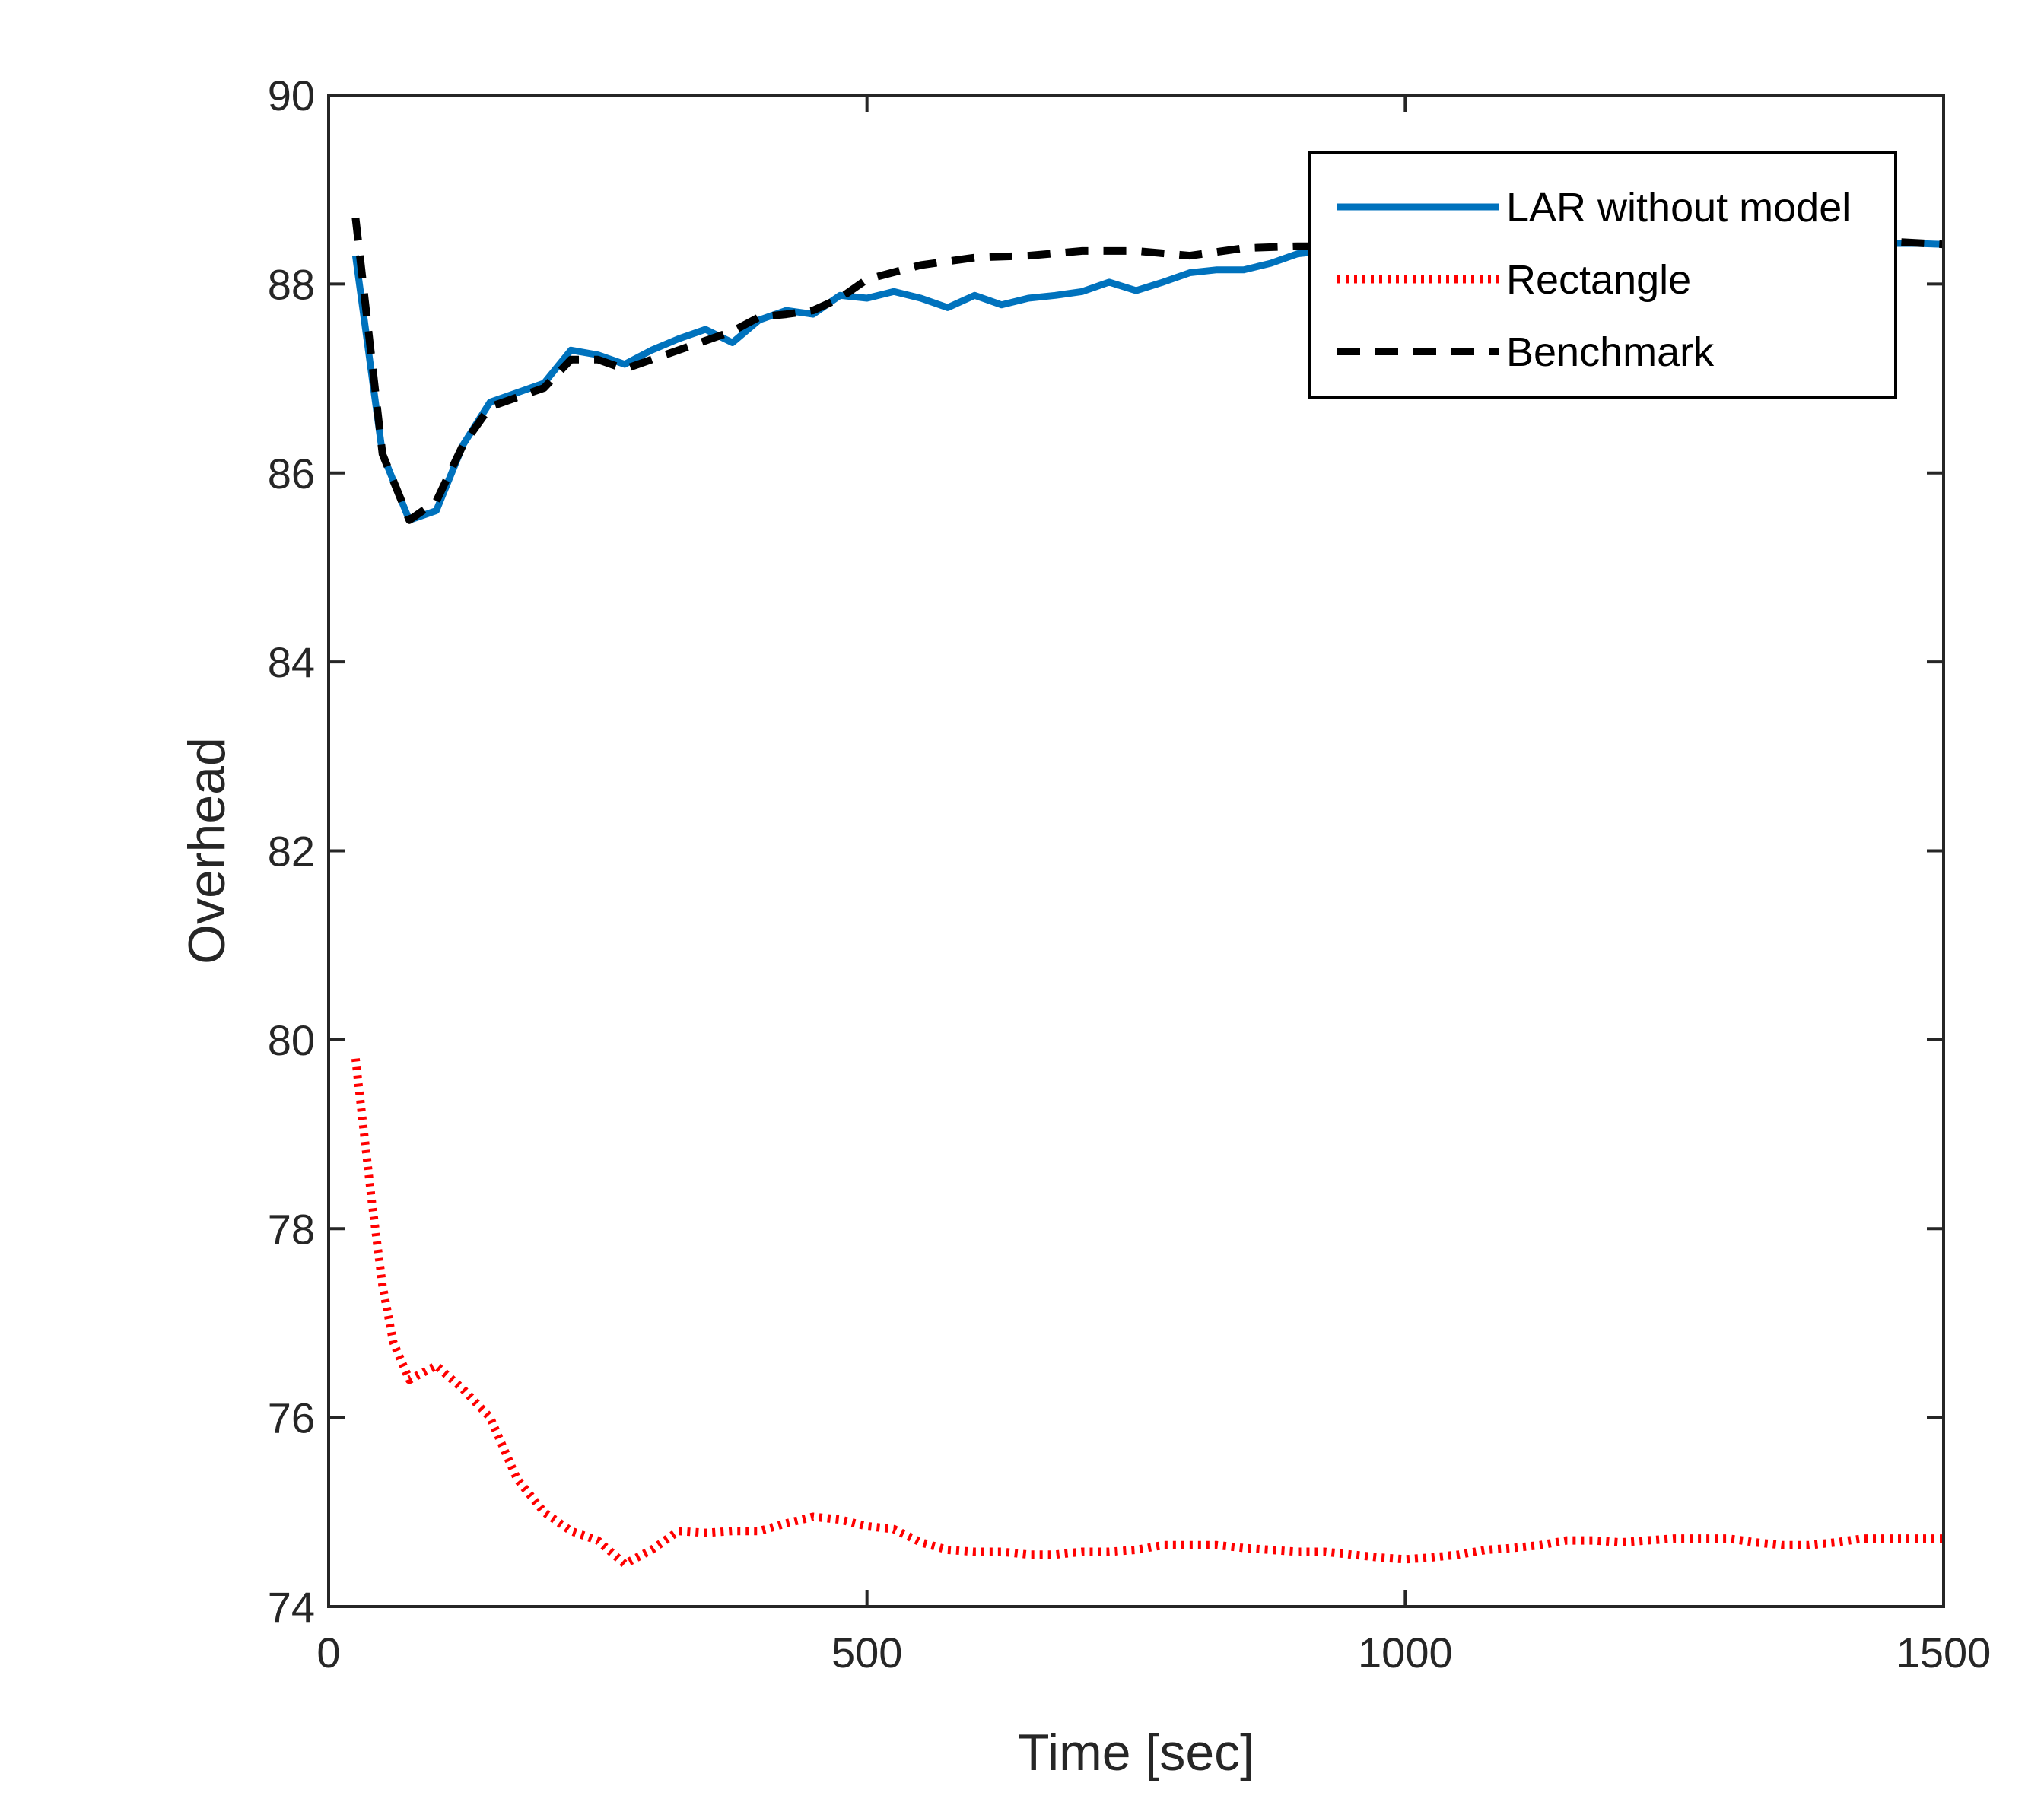  I want to click on y-tick-label: 80, so click(291, 1040).